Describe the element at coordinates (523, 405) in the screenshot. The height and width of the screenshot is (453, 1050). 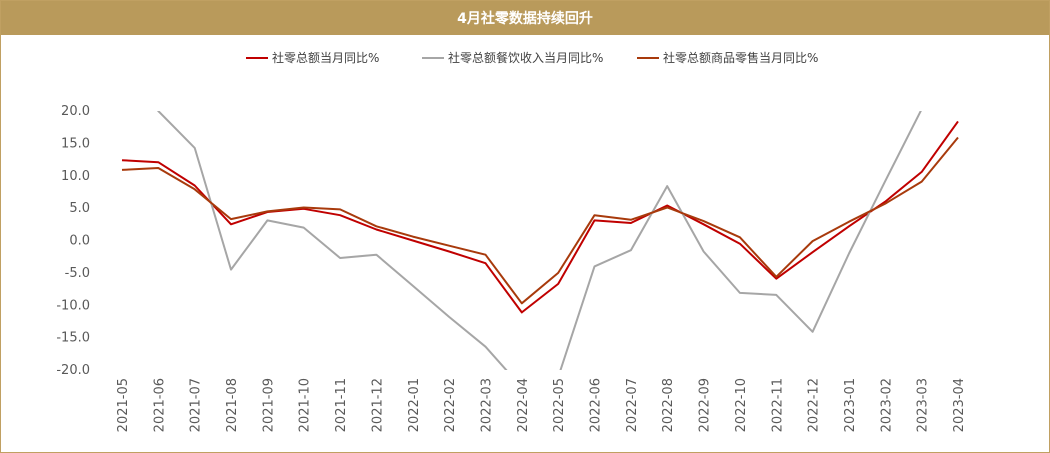
I see `x-tick-label: 2022-04` at that location.